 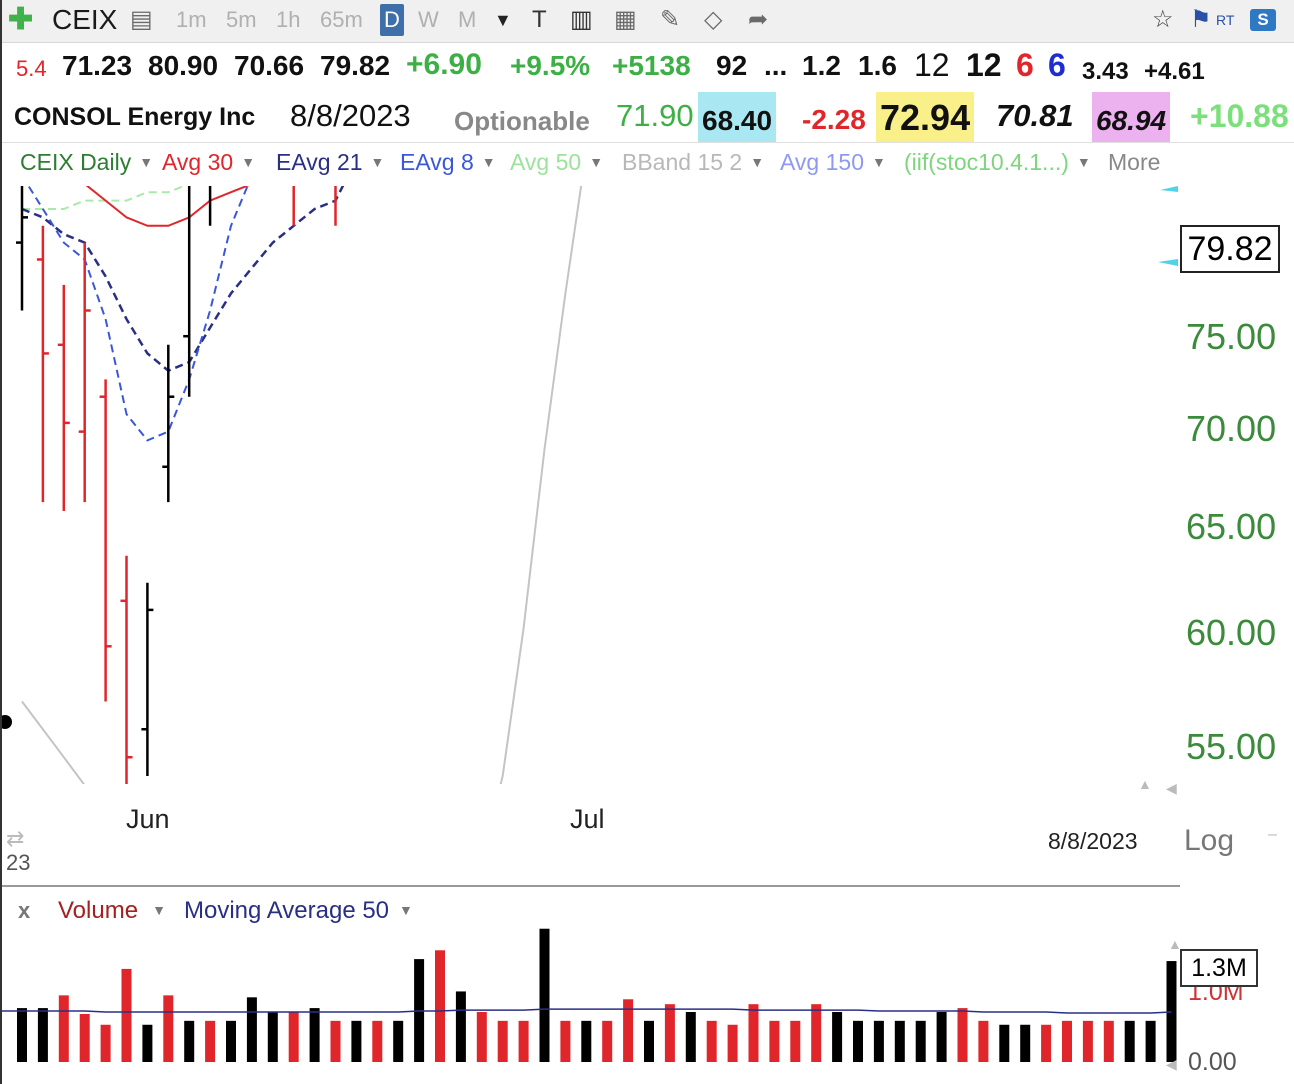 I want to click on legend-avg50: Avg 50 ▼, so click(x=556, y=162).